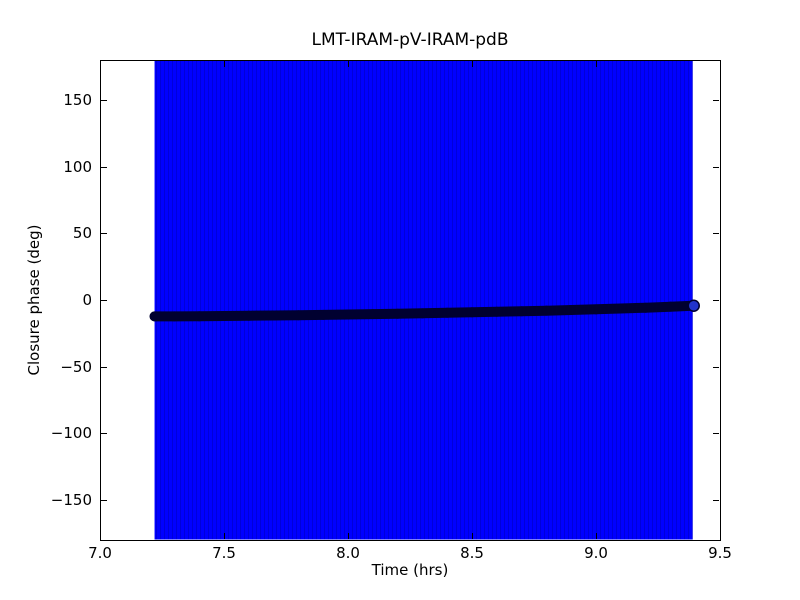  What do you see at coordinates (410, 570) in the screenshot?
I see `x-axis-label: Time (hrs)` at bounding box center [410, 570].